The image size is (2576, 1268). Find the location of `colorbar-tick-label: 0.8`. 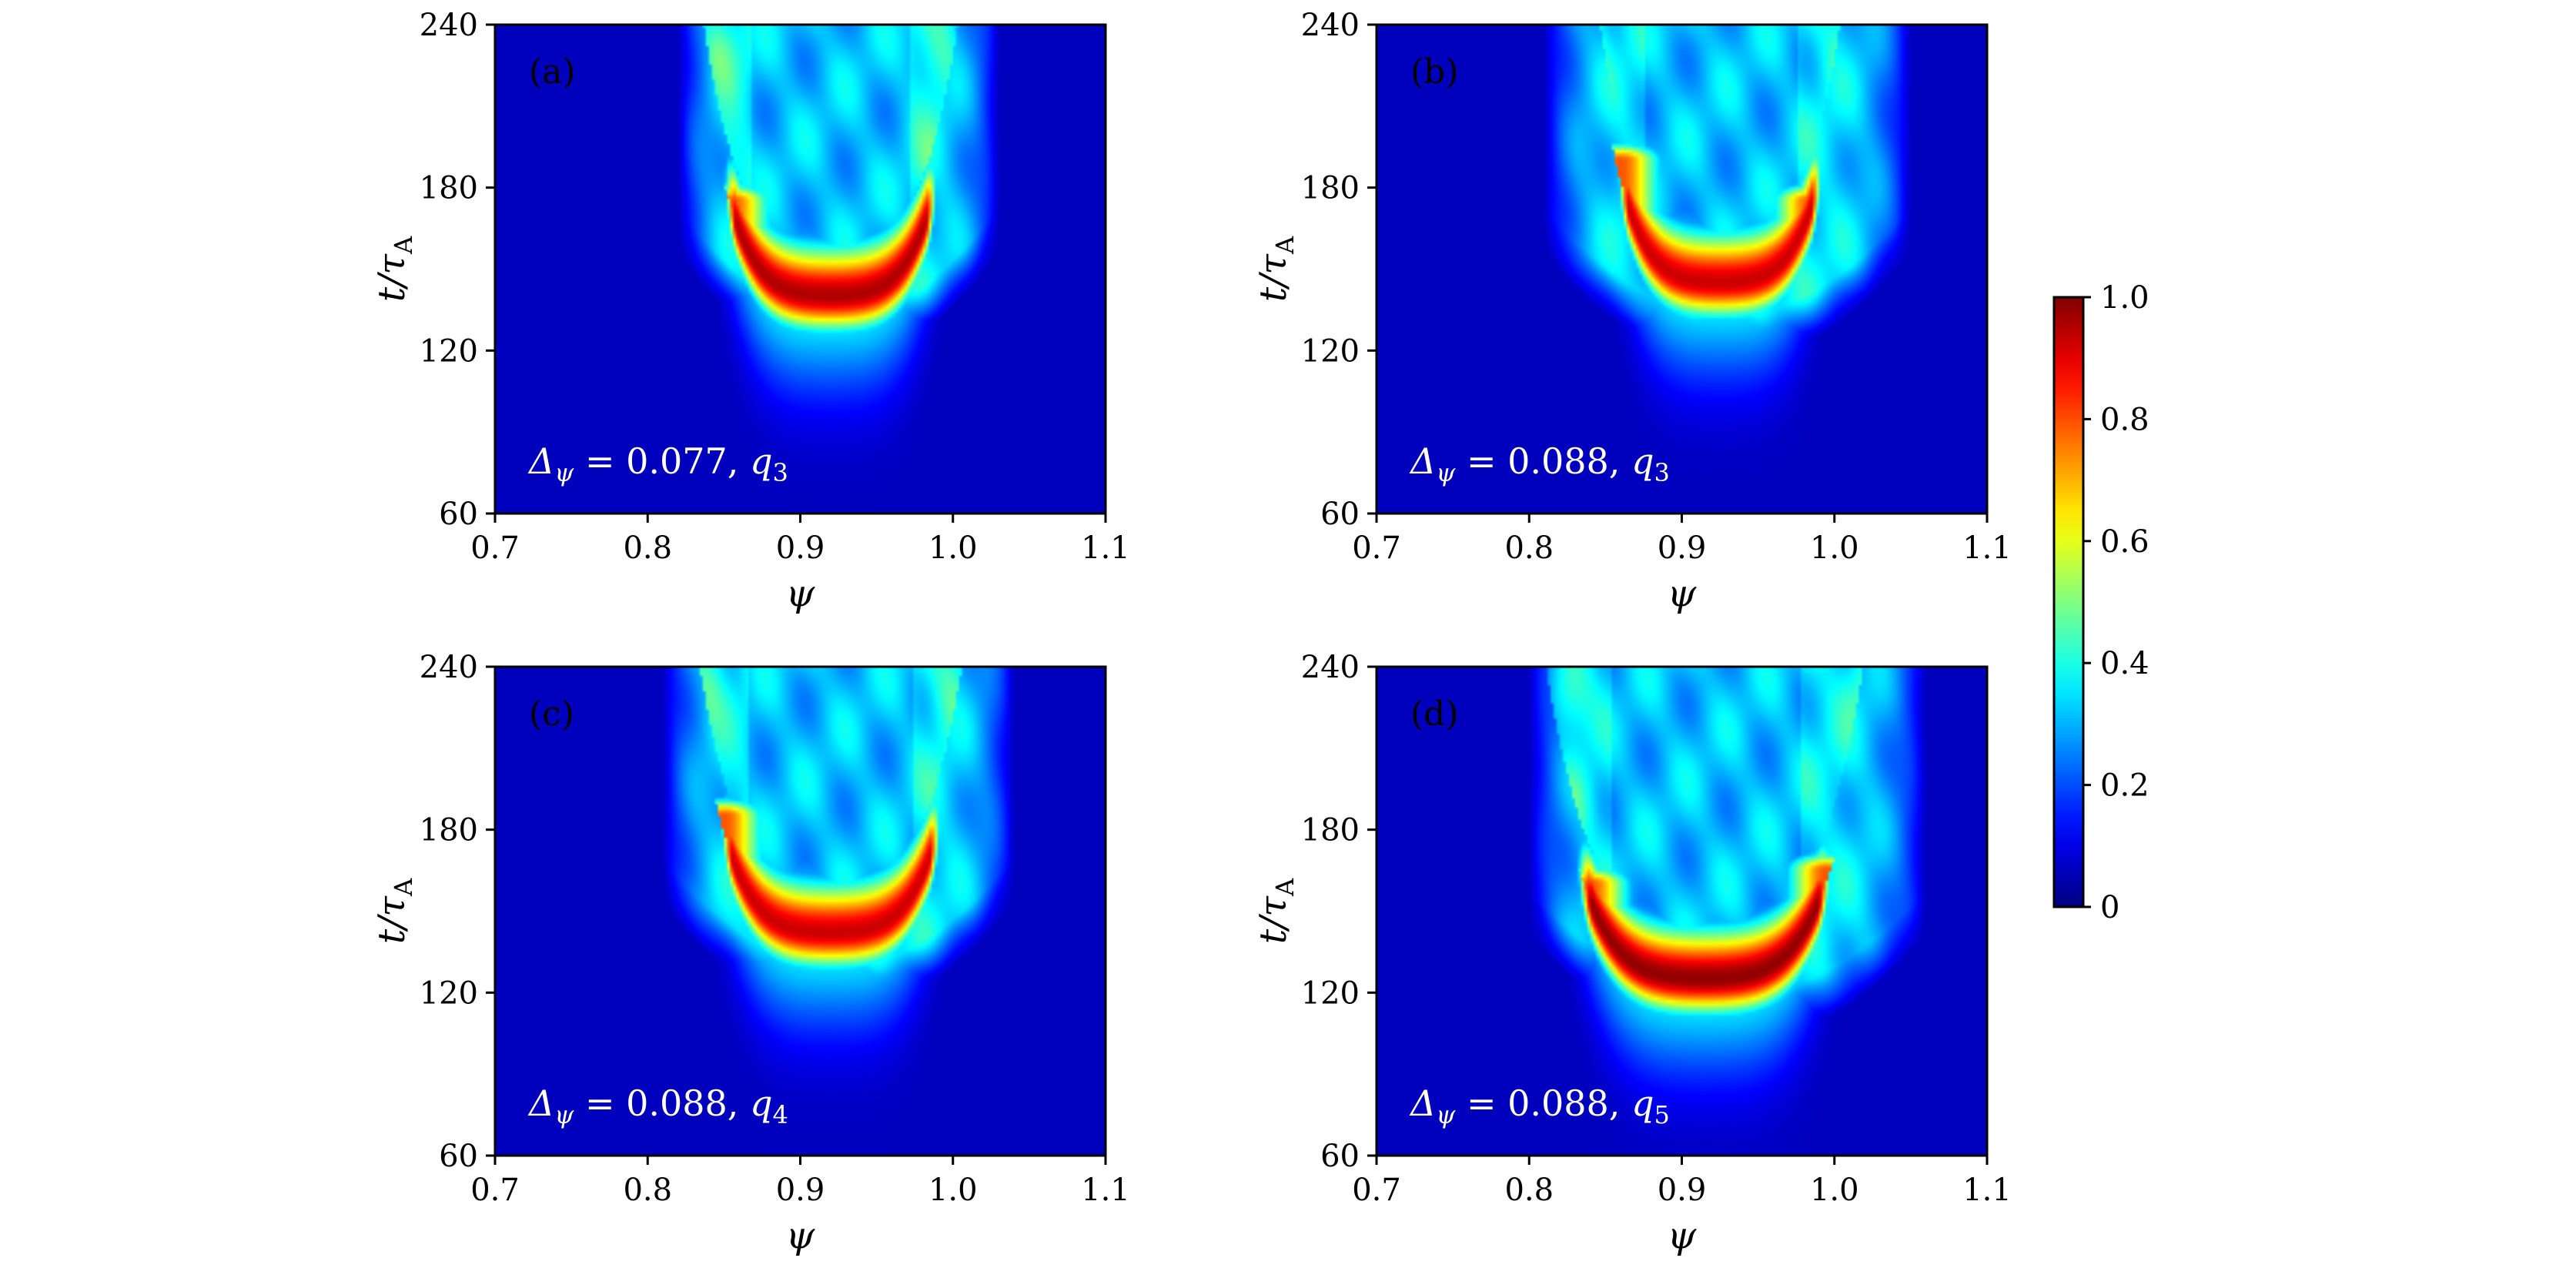

colorbar-tick-label: 0.8 is located at coordinates (2124, 419).